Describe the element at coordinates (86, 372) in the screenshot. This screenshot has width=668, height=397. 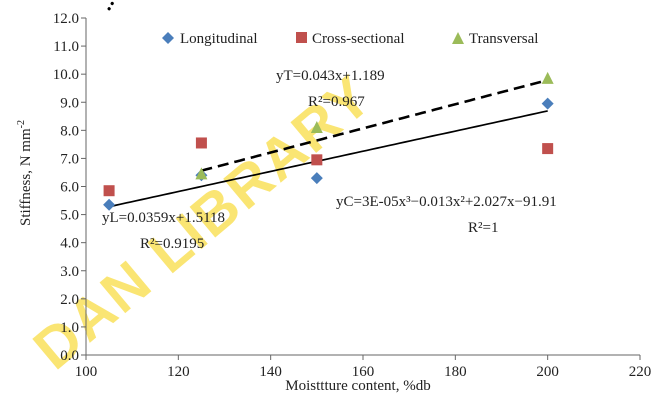
I see `x-tick-label: 100` at that location.